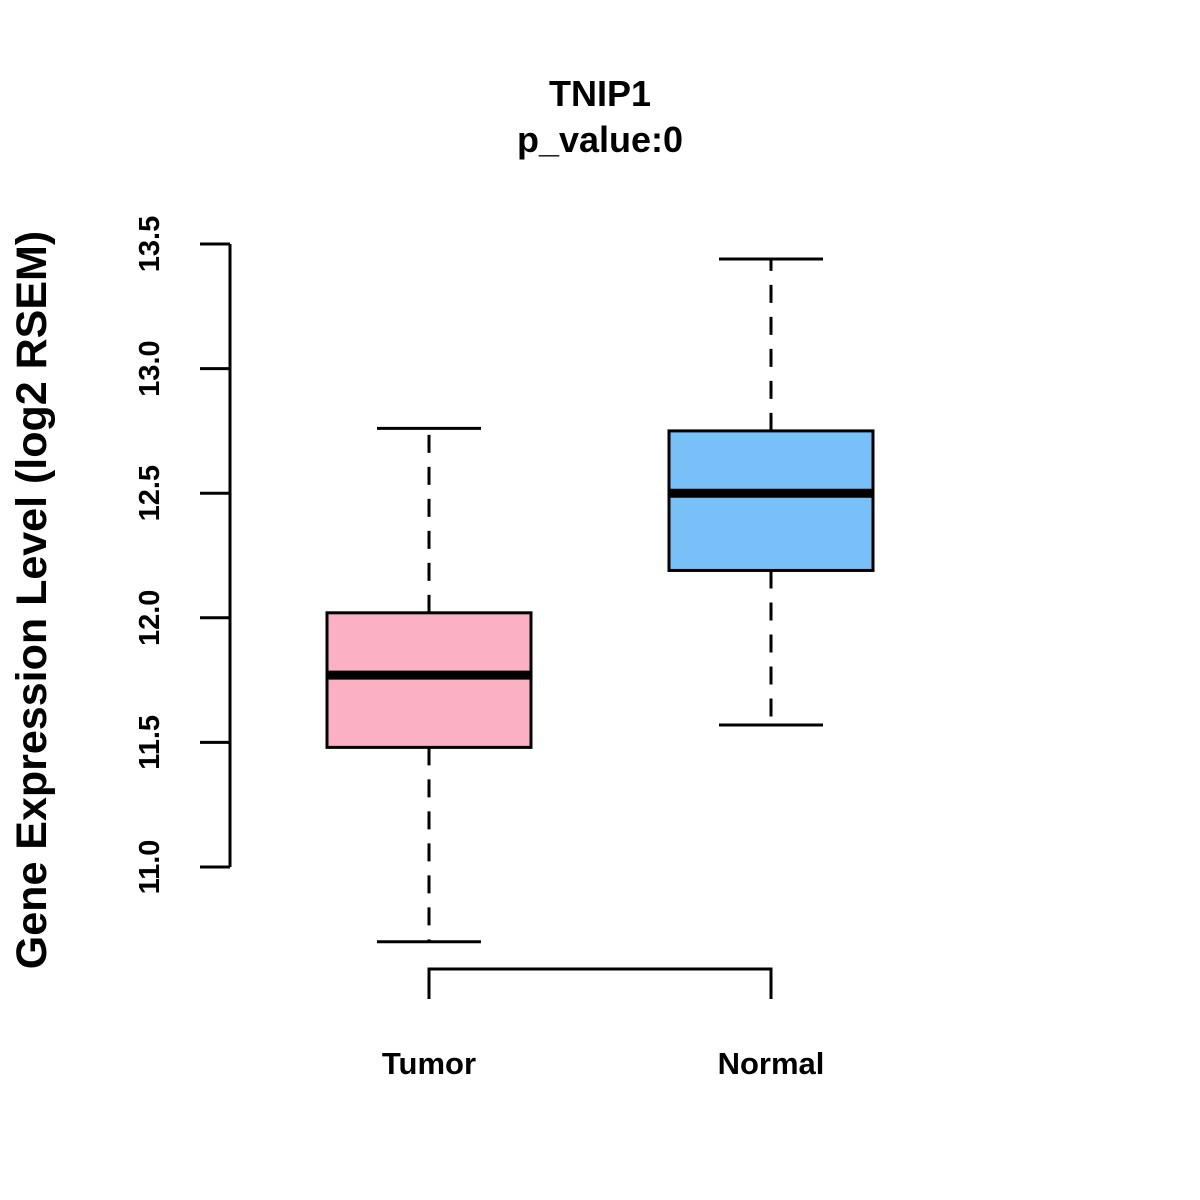 This screenshot has height=1200, width=1200. I want to click on comparison-bracket, so click(600, 983).